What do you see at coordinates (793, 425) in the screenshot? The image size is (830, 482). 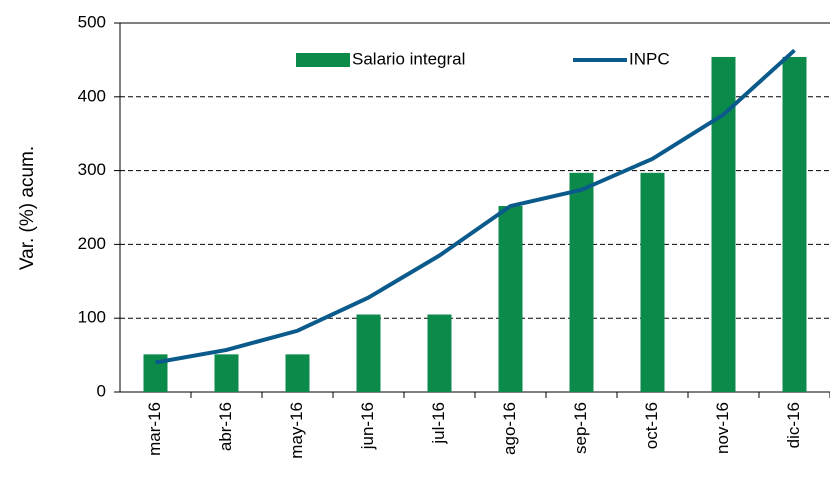 I see `x-tick-label: dic-16` at bounding box center [793, 425].